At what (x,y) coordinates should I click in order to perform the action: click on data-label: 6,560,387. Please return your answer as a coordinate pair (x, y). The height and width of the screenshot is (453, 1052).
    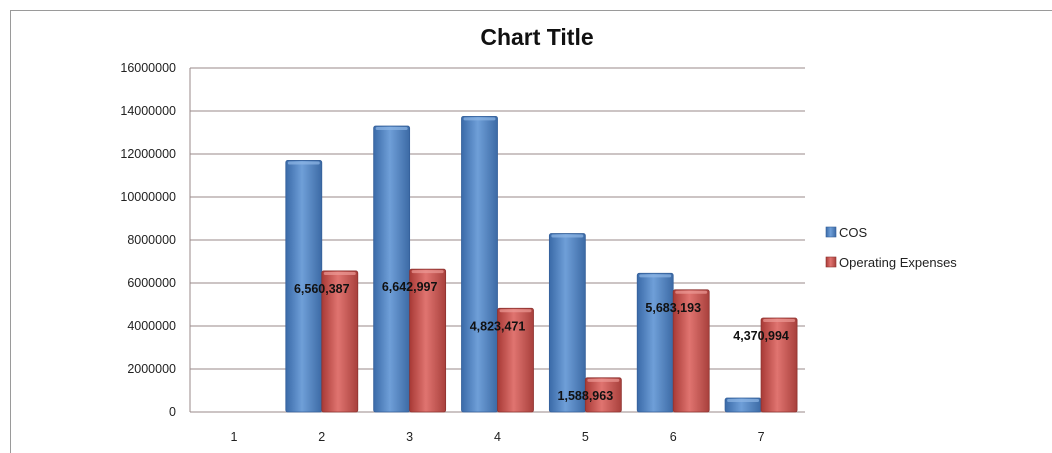
    Looking at the image, I should click on (322, 289).